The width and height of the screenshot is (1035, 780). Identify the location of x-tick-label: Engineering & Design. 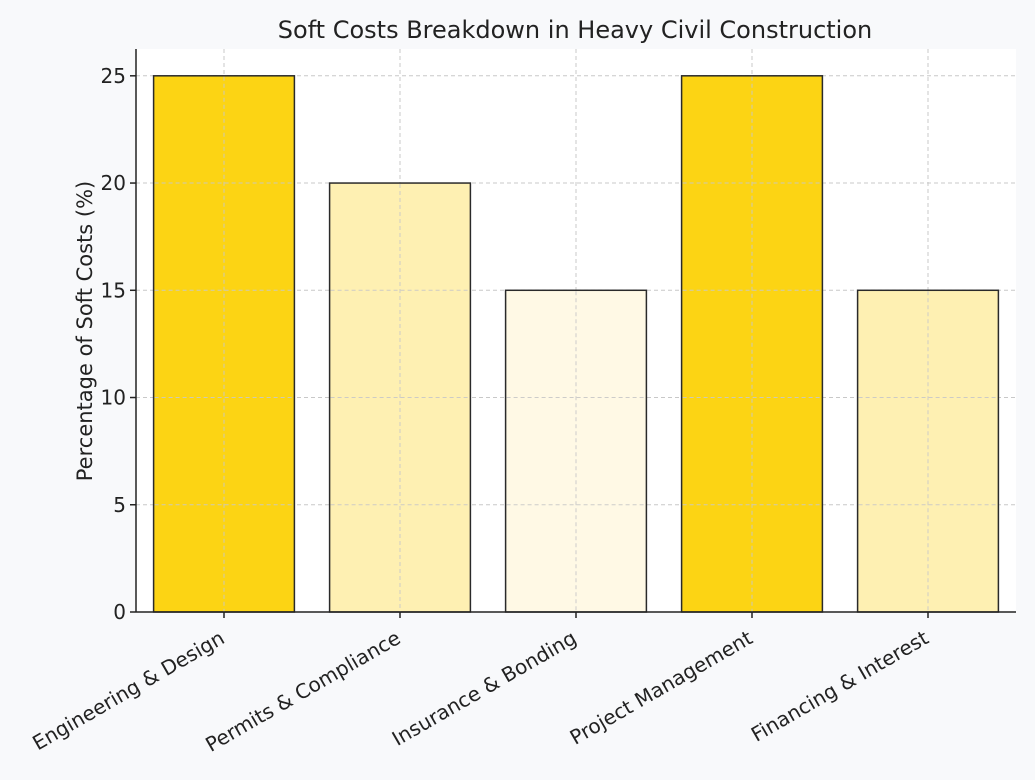
(128, 690).